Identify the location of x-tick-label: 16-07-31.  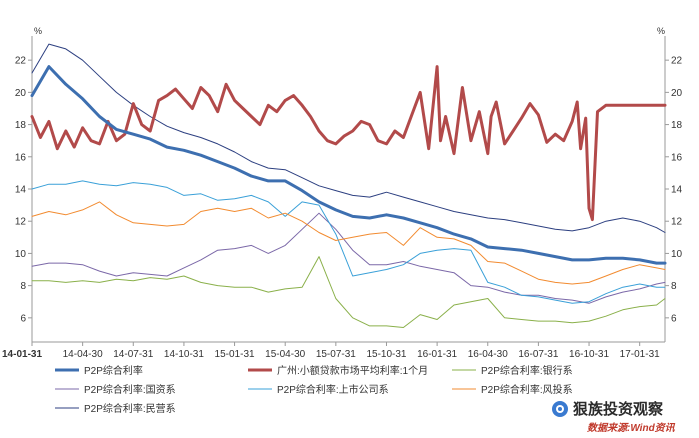
(538, 354).